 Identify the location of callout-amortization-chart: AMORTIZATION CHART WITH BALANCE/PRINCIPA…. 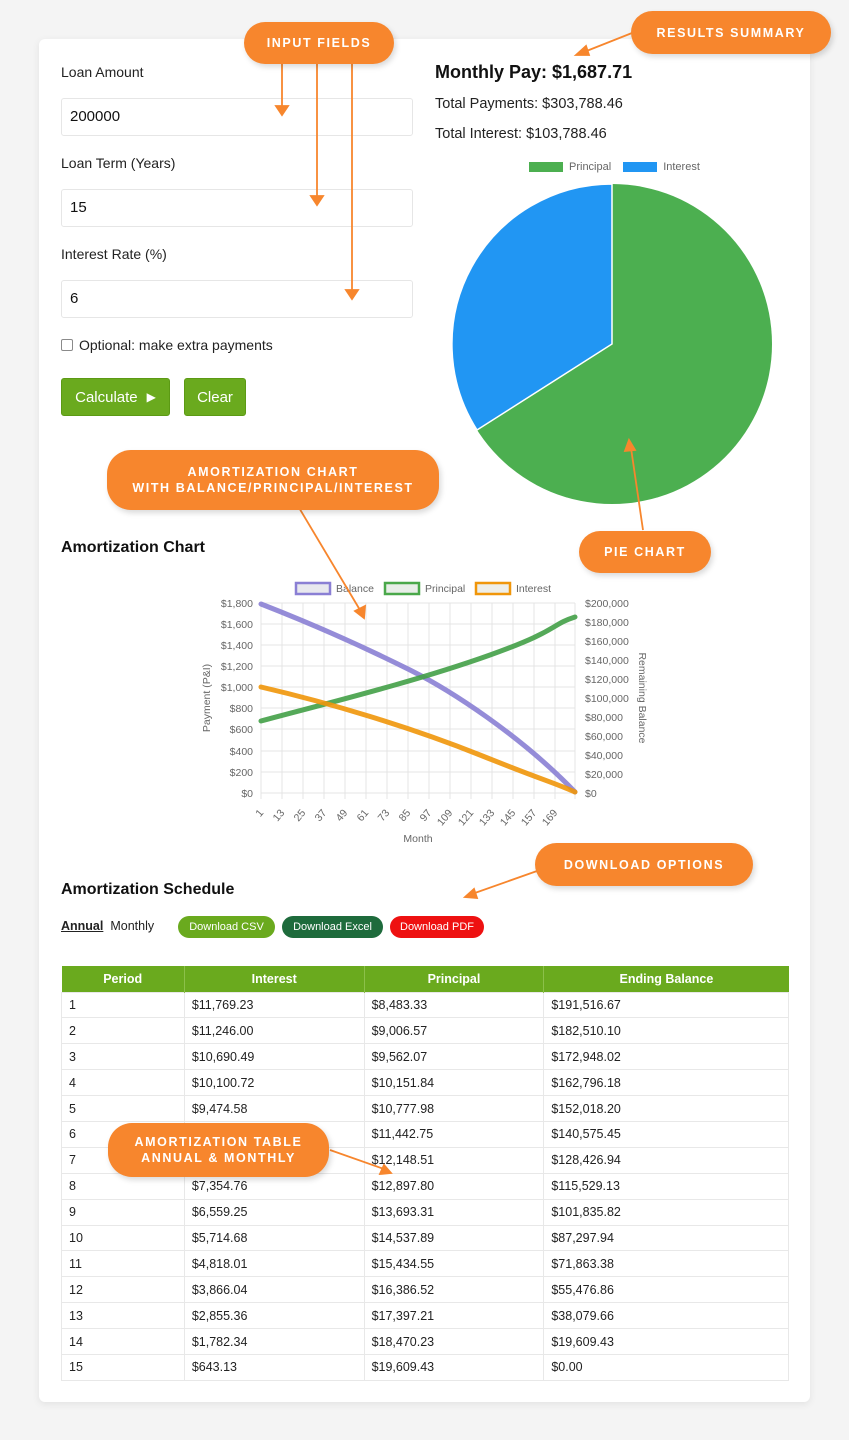
(273, 480).